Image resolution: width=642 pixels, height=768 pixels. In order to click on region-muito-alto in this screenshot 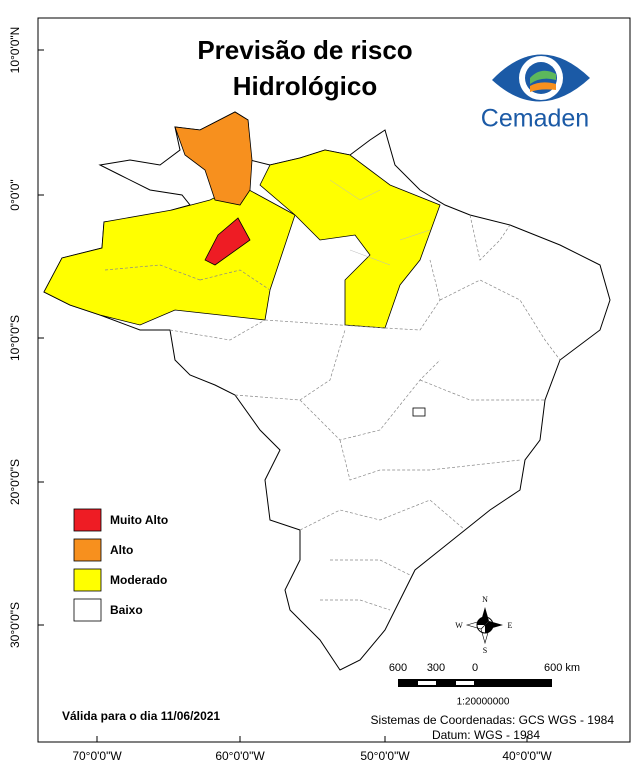, I will do `click(227, 241)`.